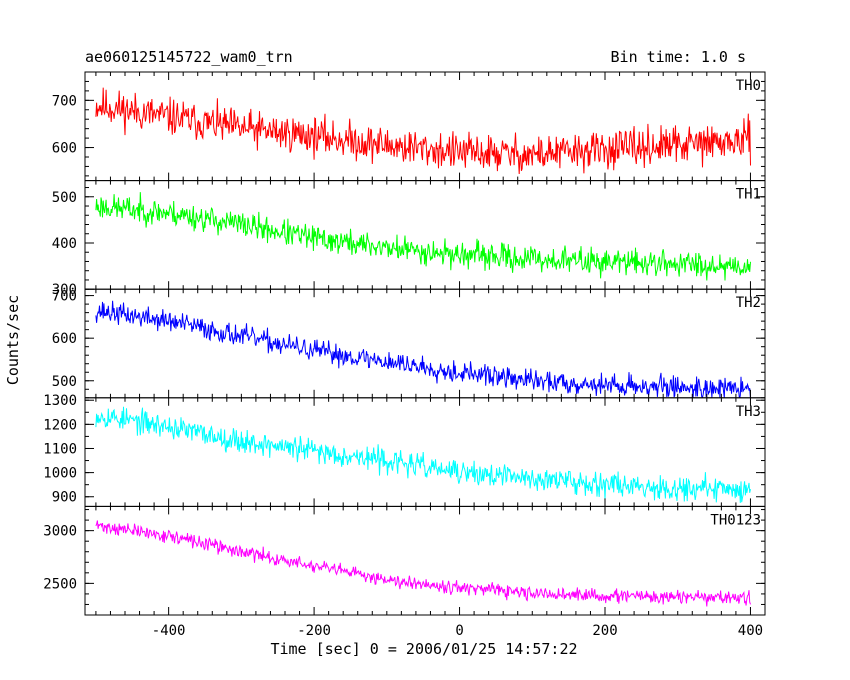  I want to click on y-tick-label: 900, so click(64, 498).